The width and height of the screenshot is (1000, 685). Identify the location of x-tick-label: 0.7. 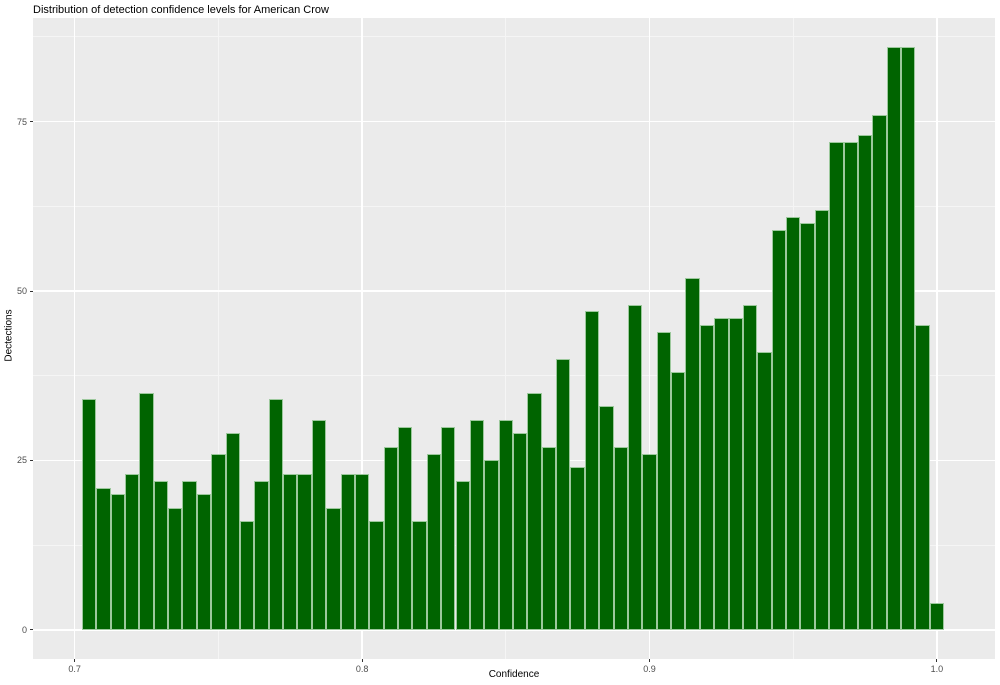
(74, 669).